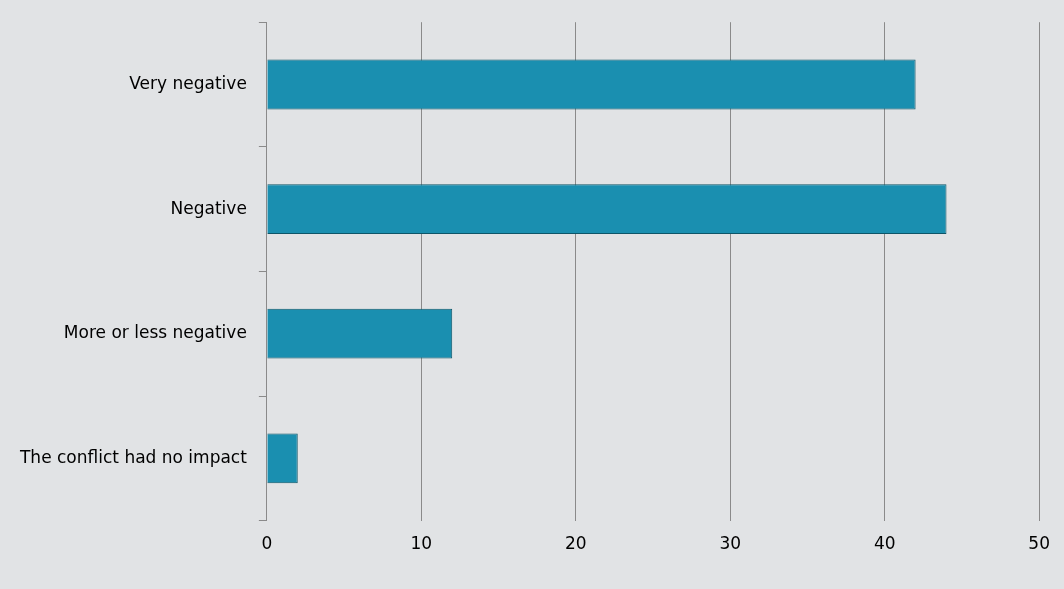 This screenshot has height=589, width=1064. What do you see at coordinates (1039, 543) in the screenshot?
I see `x-tick-label: 50` at bounding box center [1039, 543].